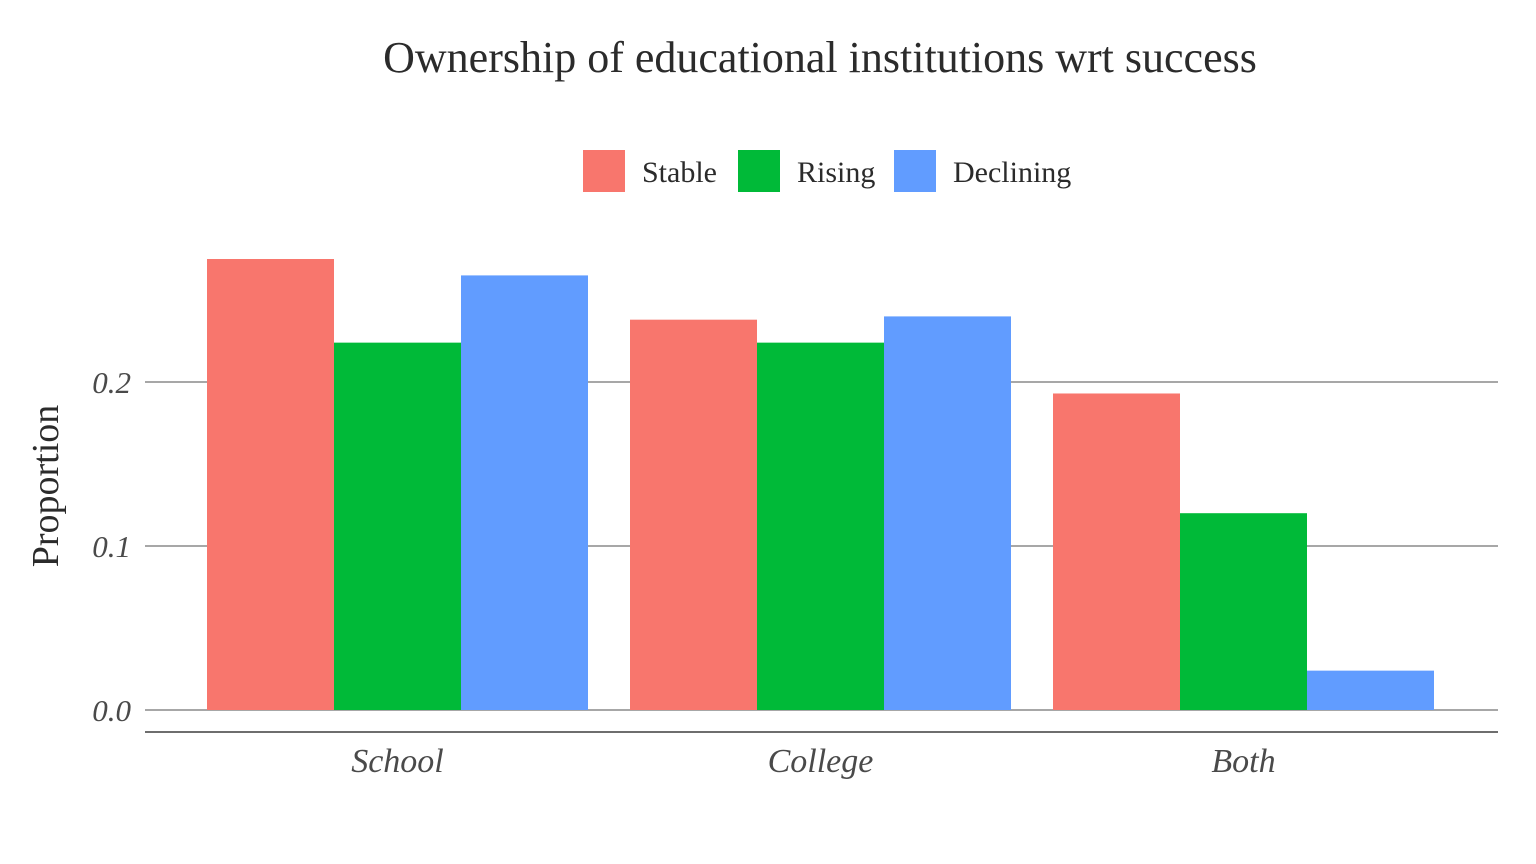  I want to click on legend-label-rising: Rising, so click(836, 172).